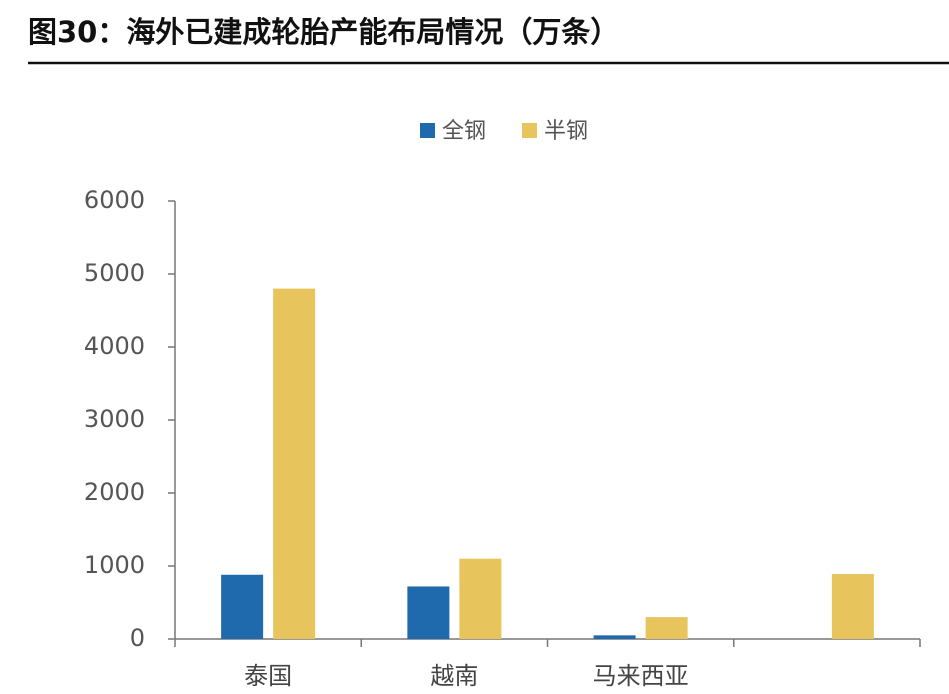  What do you see at coordinates (464, 131) in the screenshot?
I see `legend-label: 全钢` at bounding box center [464, 131].